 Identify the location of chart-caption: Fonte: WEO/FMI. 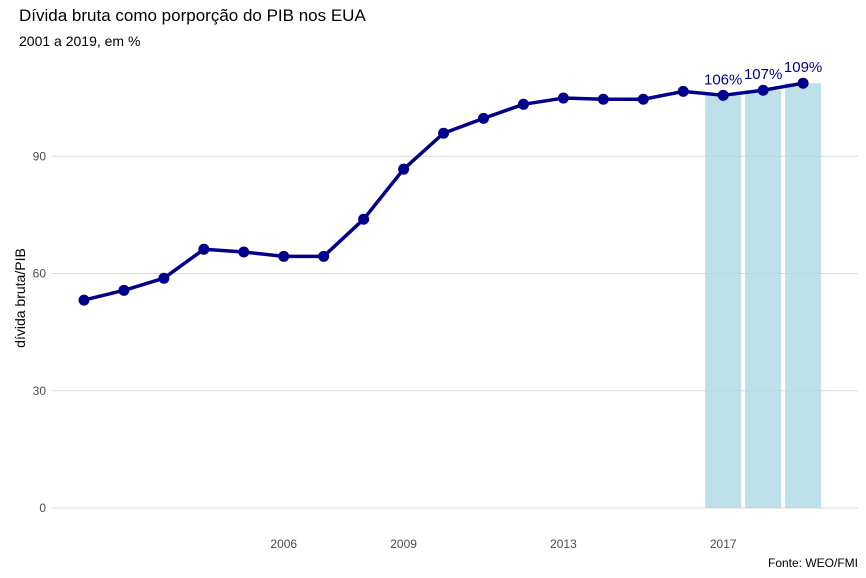
(812, 563).